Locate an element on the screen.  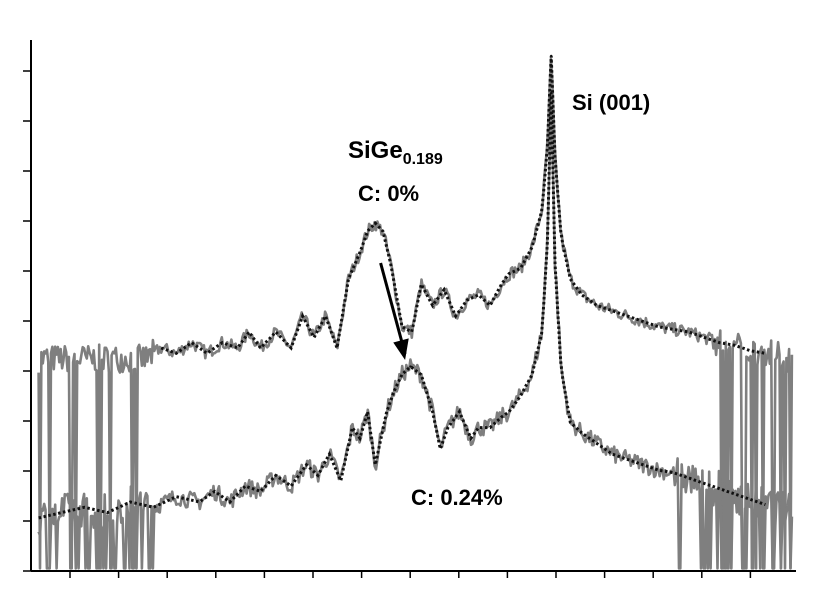
phase-label: SiGe0.189 is located at coordinates (395, 152).